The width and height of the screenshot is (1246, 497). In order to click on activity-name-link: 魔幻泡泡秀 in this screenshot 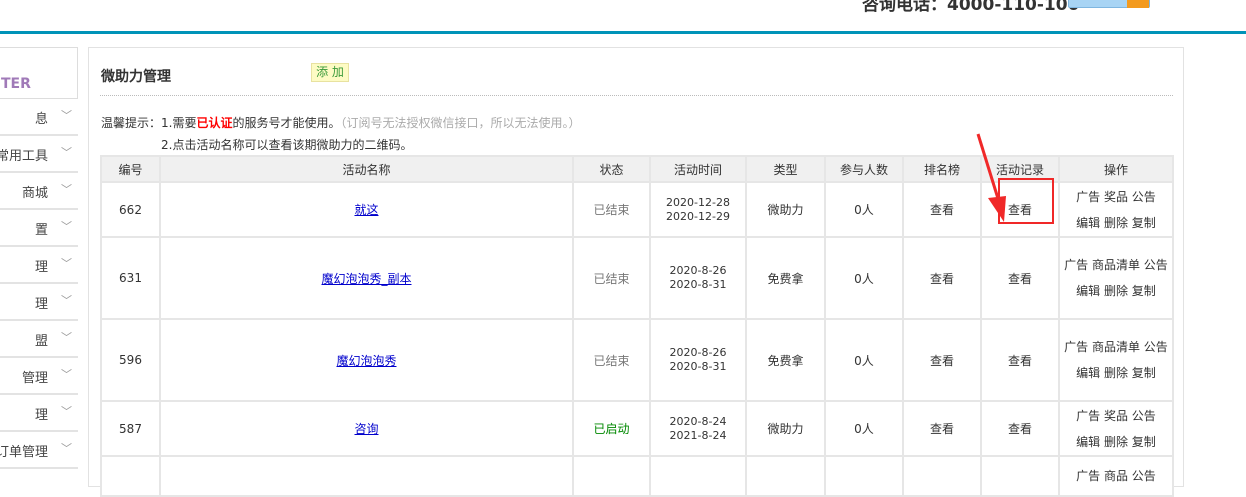, I will do `click(366, 360)`.